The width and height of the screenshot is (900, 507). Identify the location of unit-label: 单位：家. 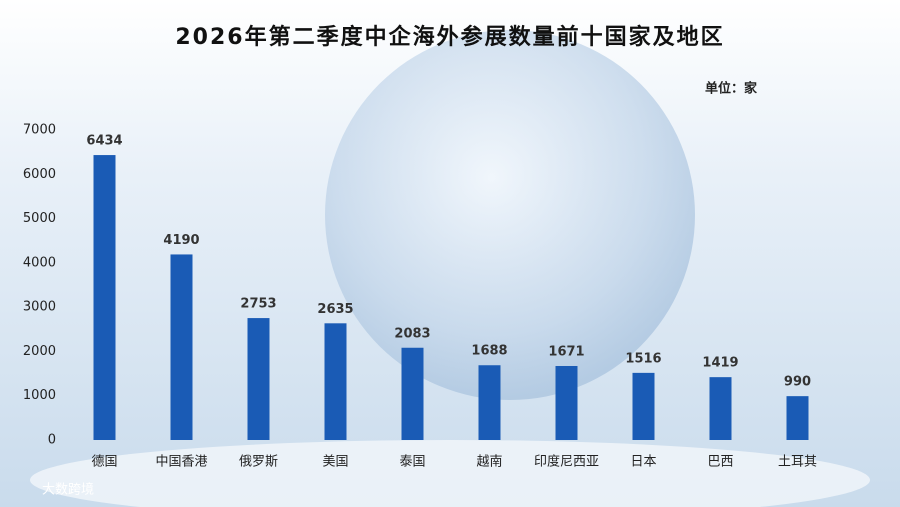
(731, 89).